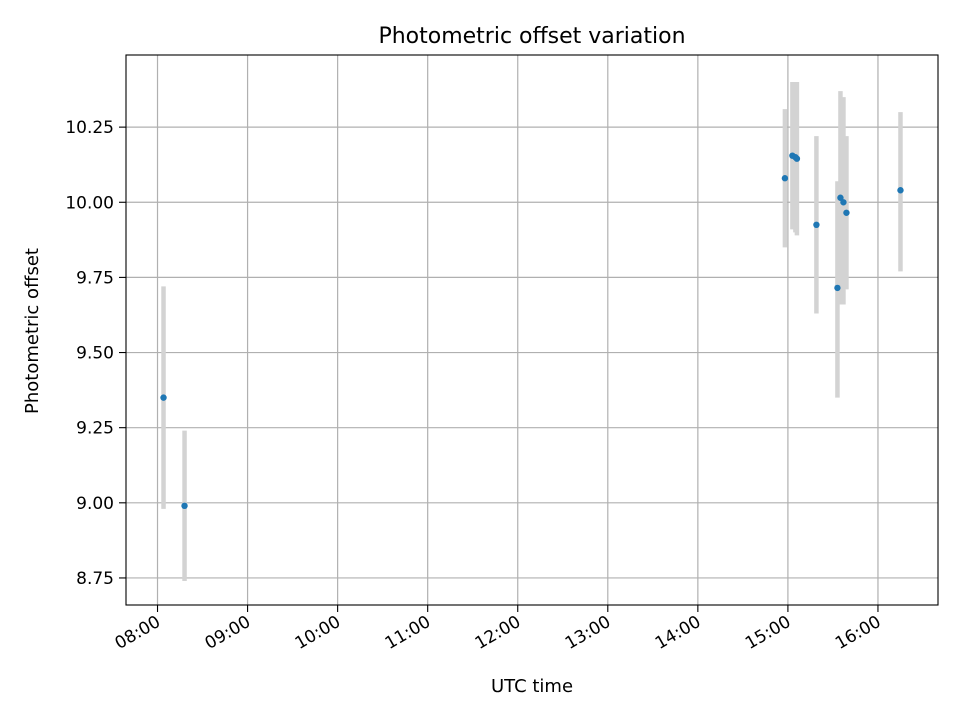 The width and height of the screenshot is (960, 724). What do you see at coordinates (32, 331) in the screenshot?
I see `y-axis-label: Photometric offset` at bounding box center [32, 331].